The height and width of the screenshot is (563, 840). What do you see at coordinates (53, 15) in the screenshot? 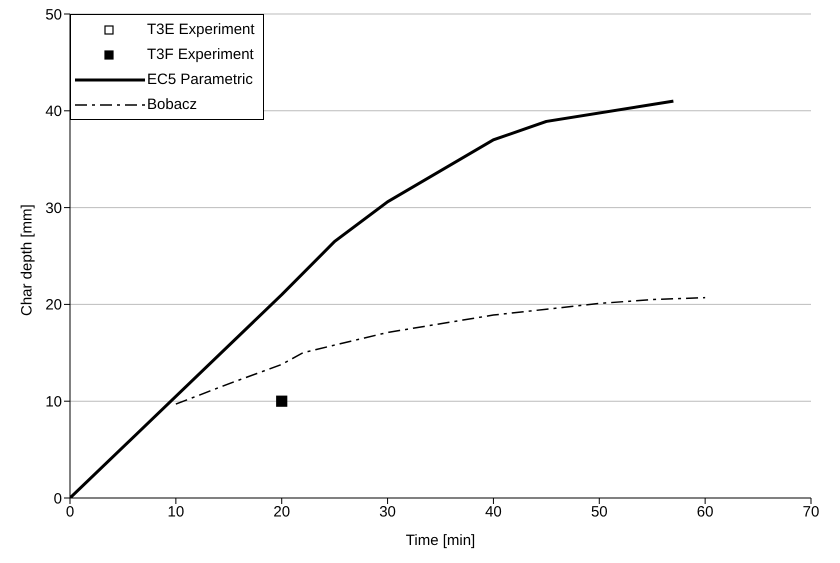
I see `y-tick-label: 50` at bounding box center [53, 15].